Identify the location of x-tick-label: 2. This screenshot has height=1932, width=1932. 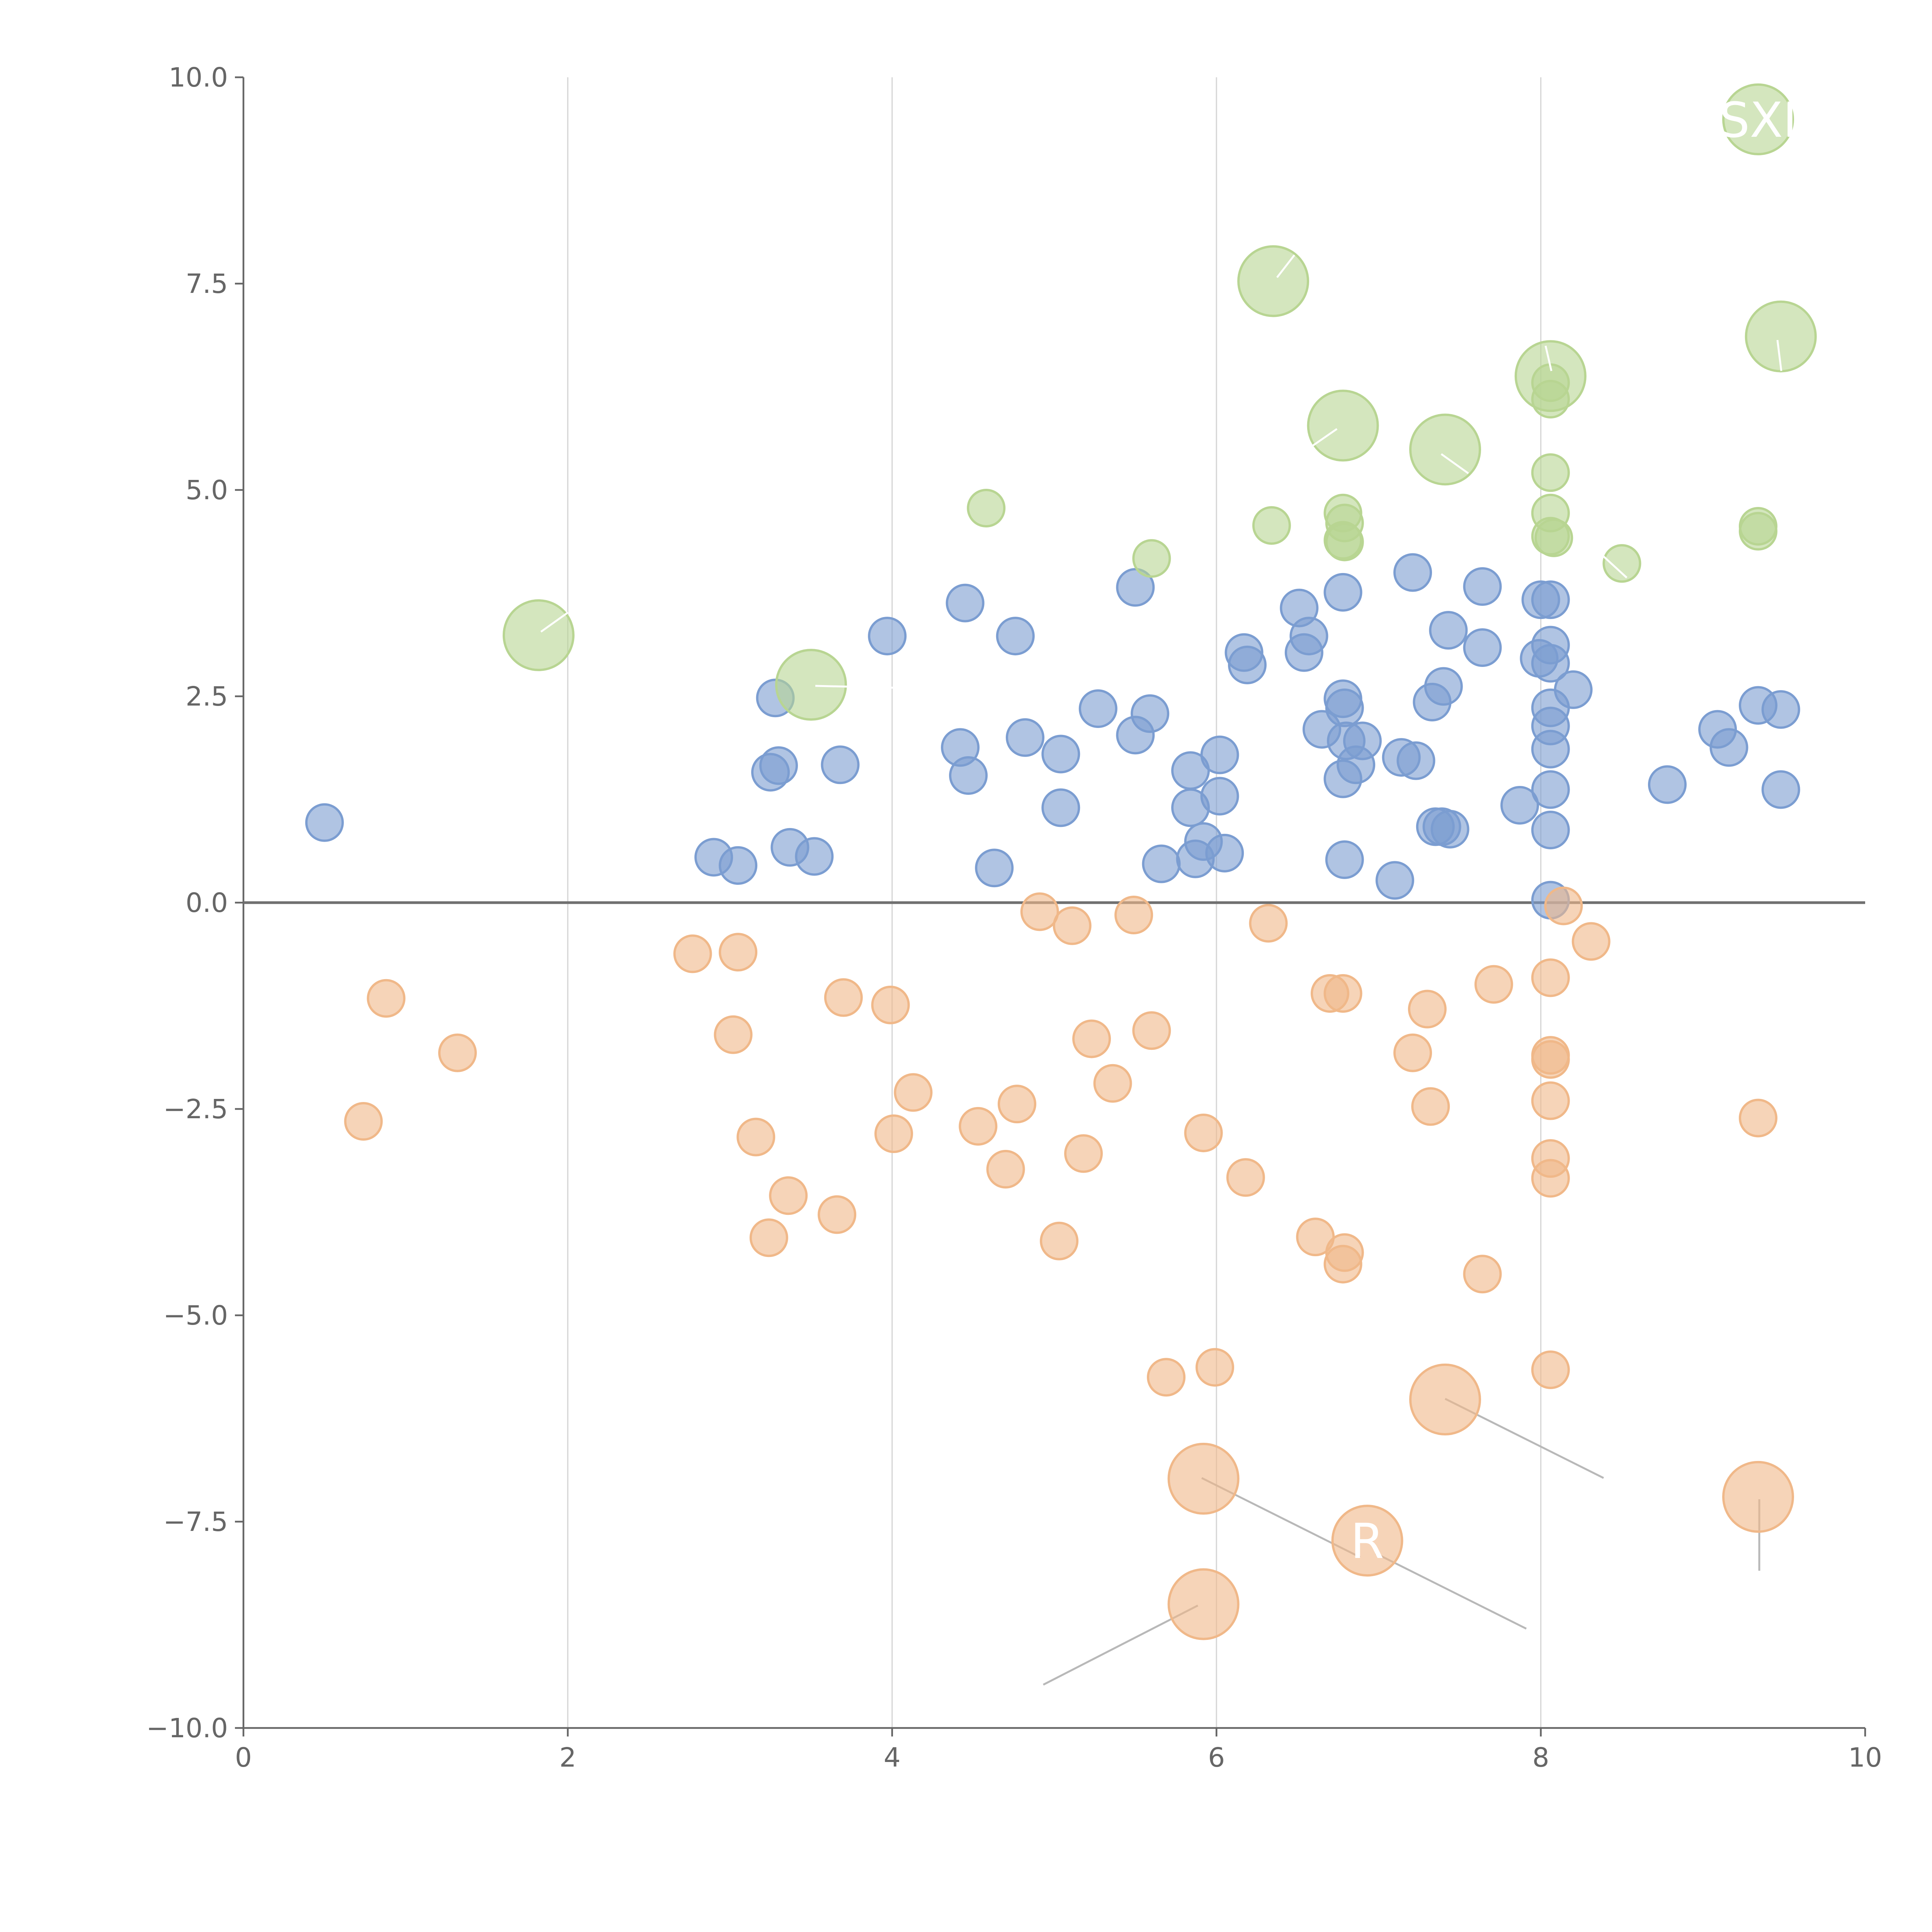
(567, 1757).